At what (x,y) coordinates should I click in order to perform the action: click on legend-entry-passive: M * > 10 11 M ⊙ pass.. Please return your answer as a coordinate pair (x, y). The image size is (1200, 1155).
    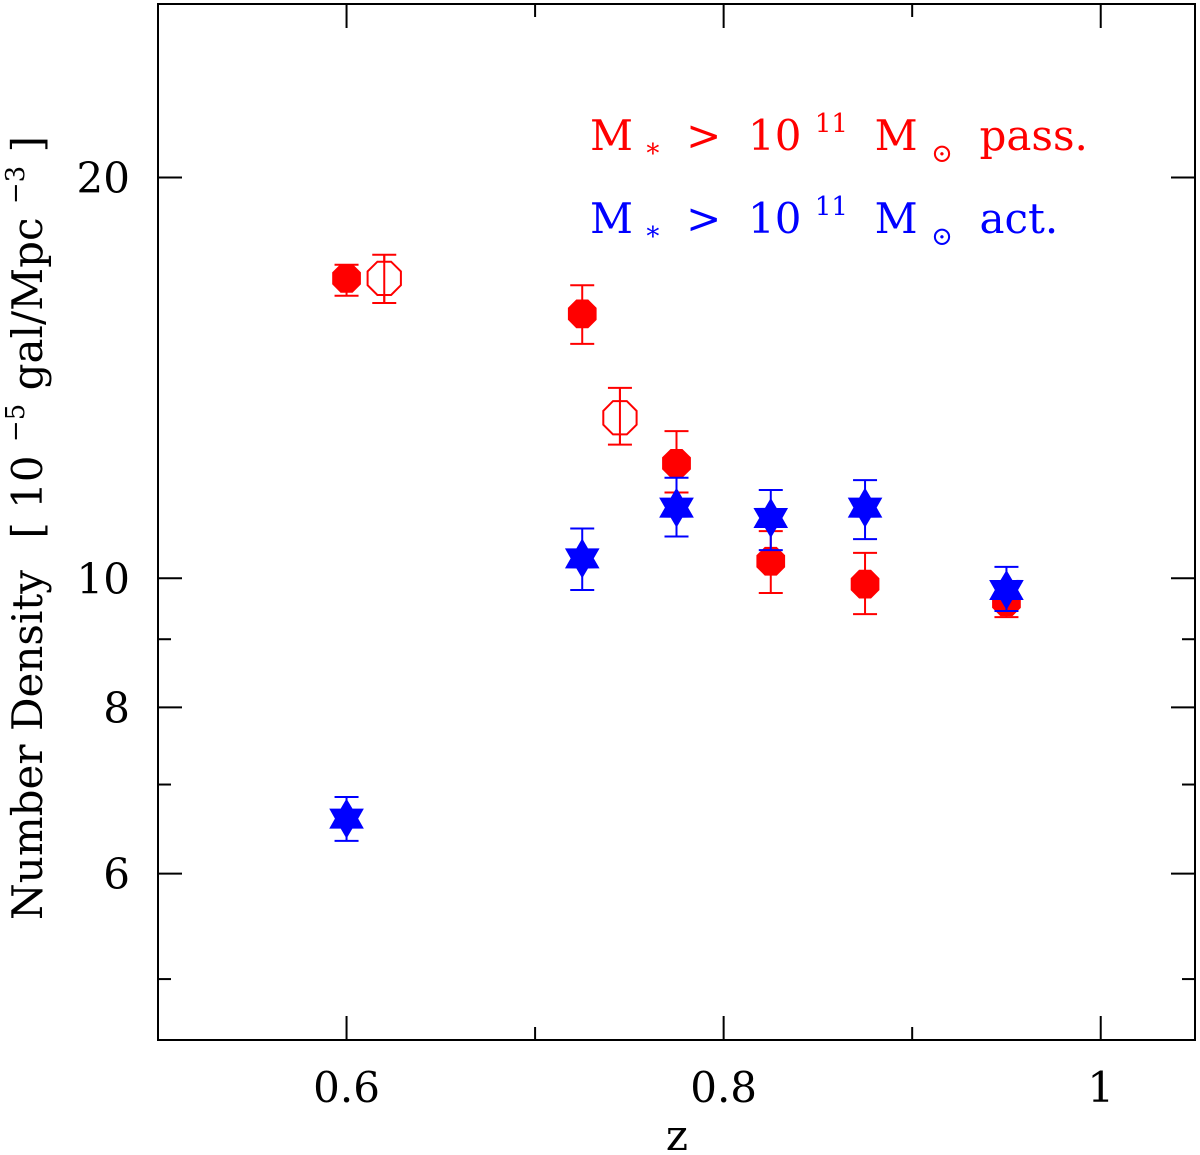
    Looking at the image, I should click on (839, 132).